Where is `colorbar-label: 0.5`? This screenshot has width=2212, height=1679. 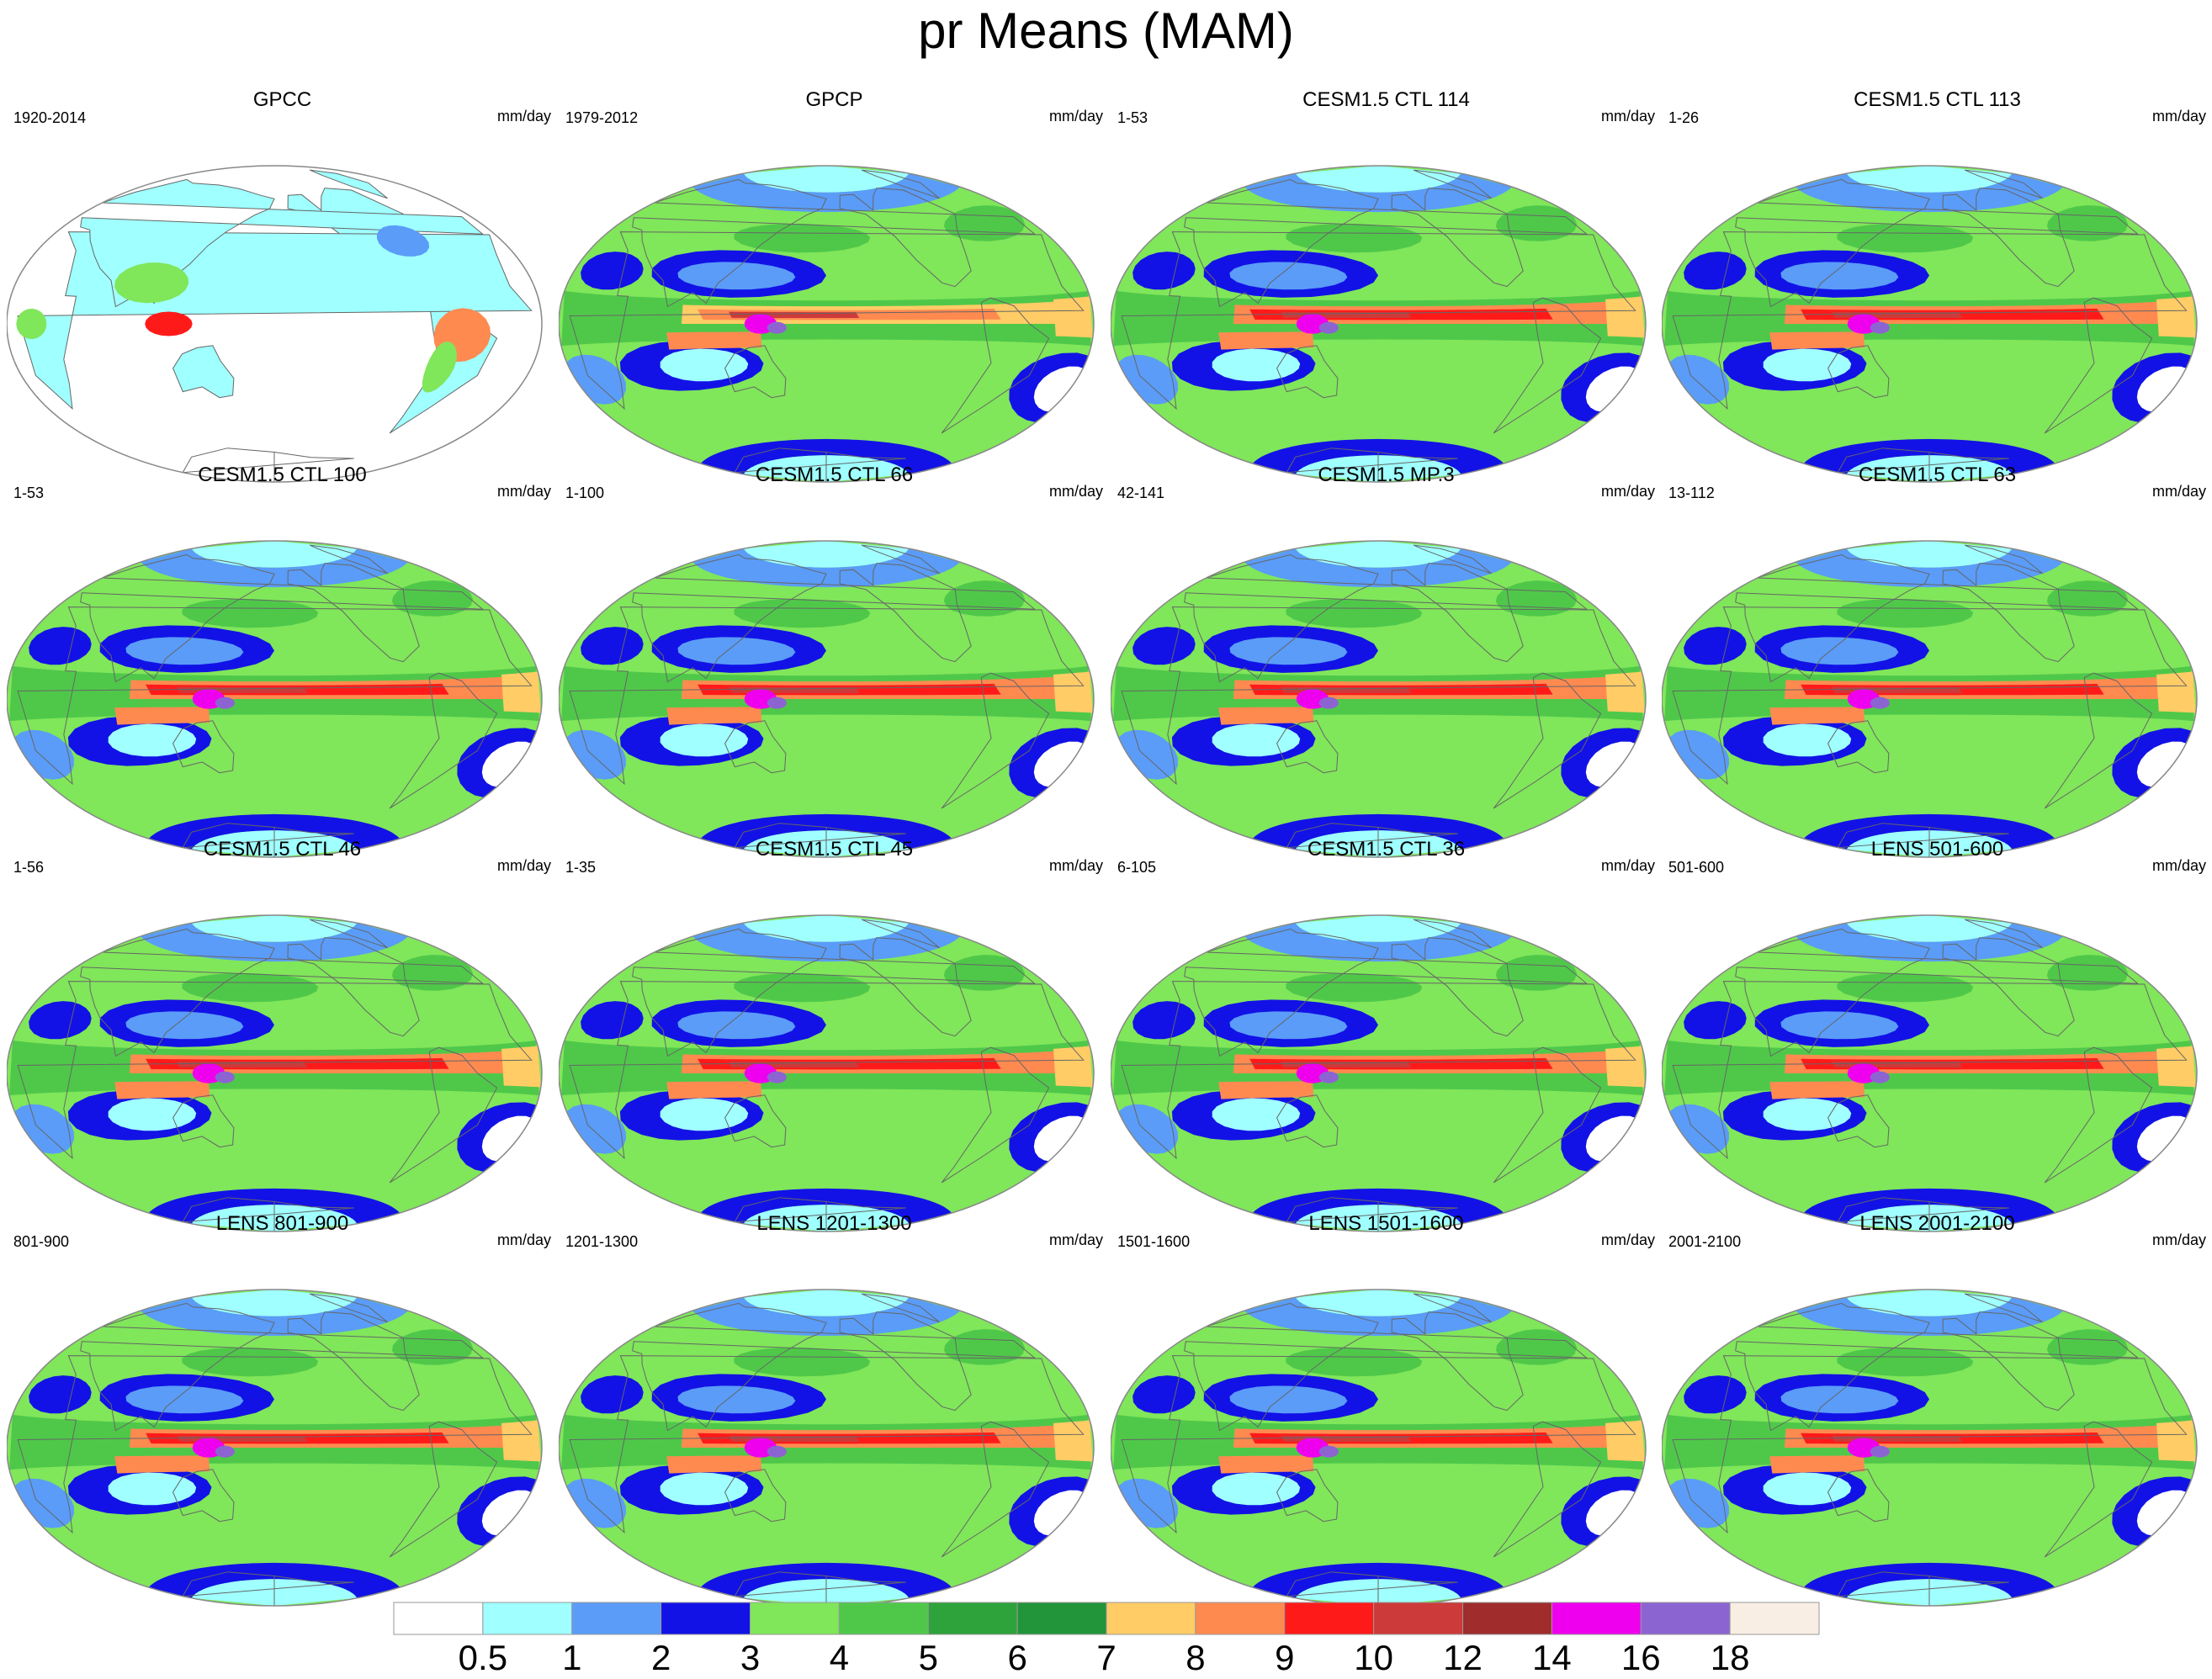
colorbar-label: 0.5 is located at coordinates (483, 1657).